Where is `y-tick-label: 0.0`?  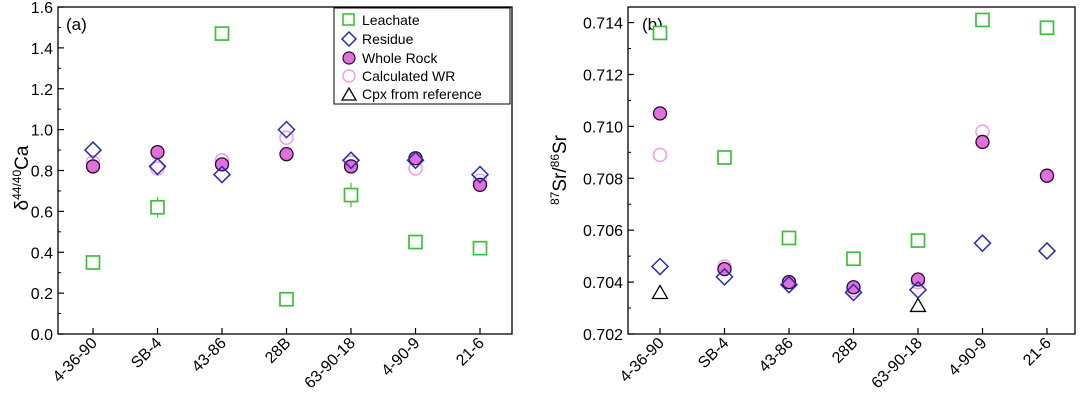 y-tick-label: 0.0 is located at coordinates (42, 335).